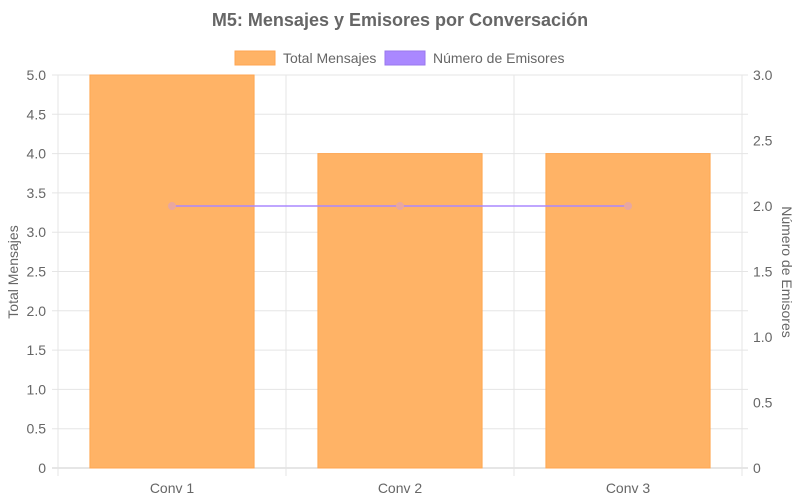 Image resolution: width=800 pixels, height=500 pixels. Describe the element at coordinates (37, 232) in the screenshot. I see `y-tick-label: 3.0` at that location.